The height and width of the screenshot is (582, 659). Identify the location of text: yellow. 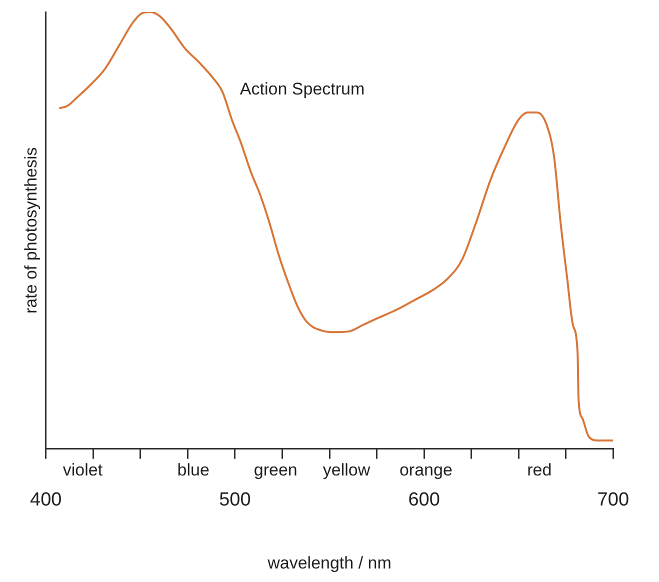
(346, 470).